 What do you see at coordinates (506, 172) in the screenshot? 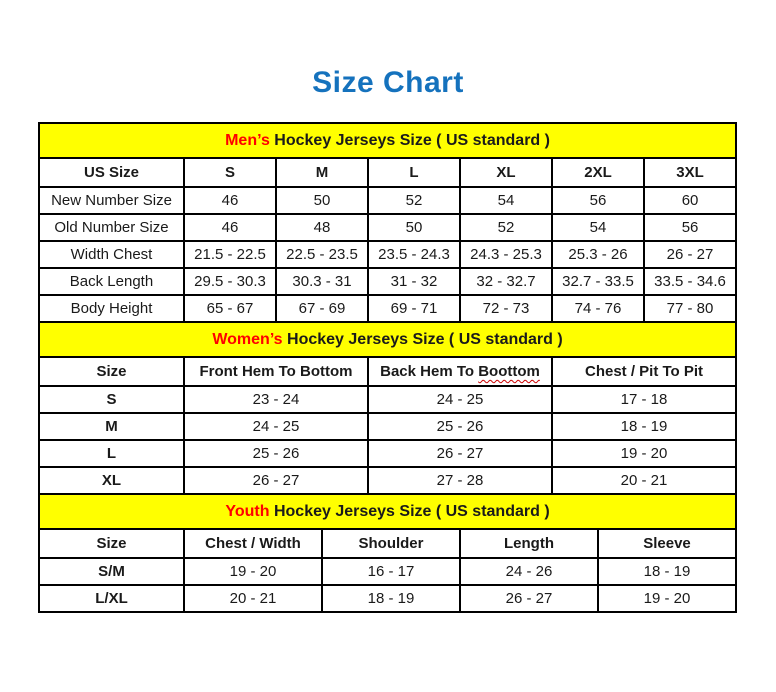
I see `column-header: XL` at bounding box center [506, 172].